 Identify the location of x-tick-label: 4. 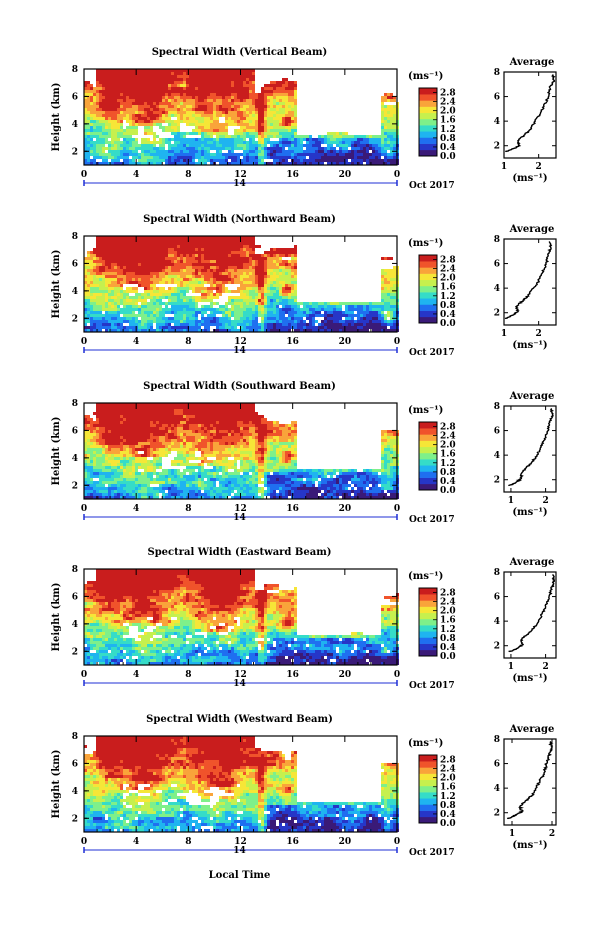
(136, 175).